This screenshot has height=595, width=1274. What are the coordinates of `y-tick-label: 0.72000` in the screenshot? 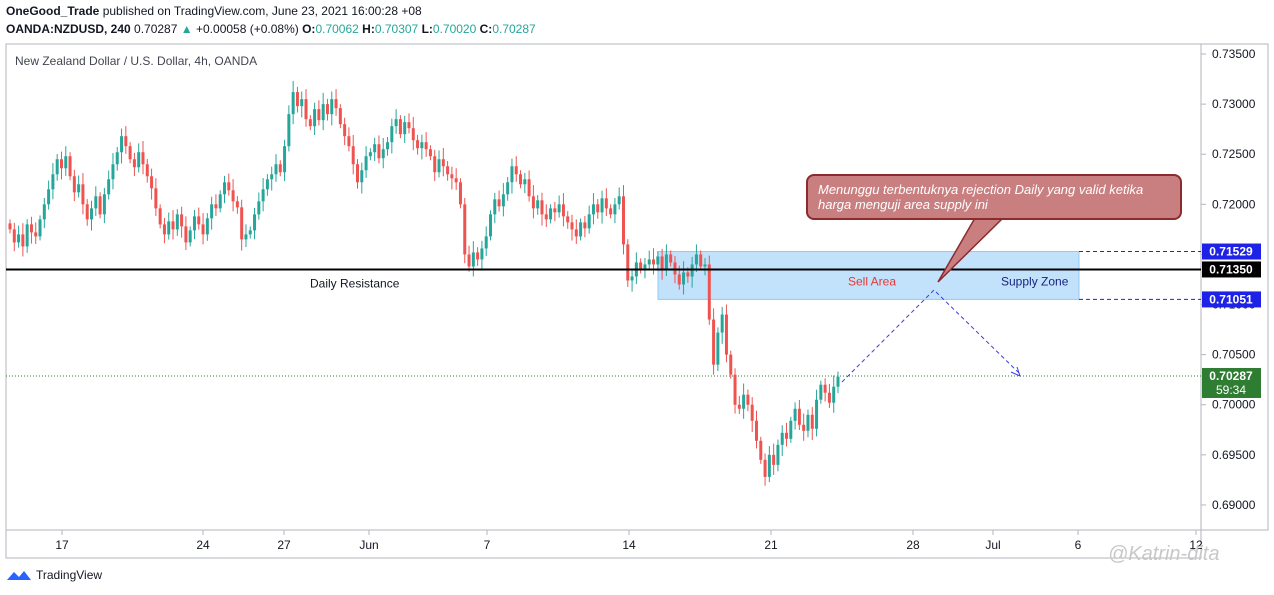 It's located at (1234, 204).